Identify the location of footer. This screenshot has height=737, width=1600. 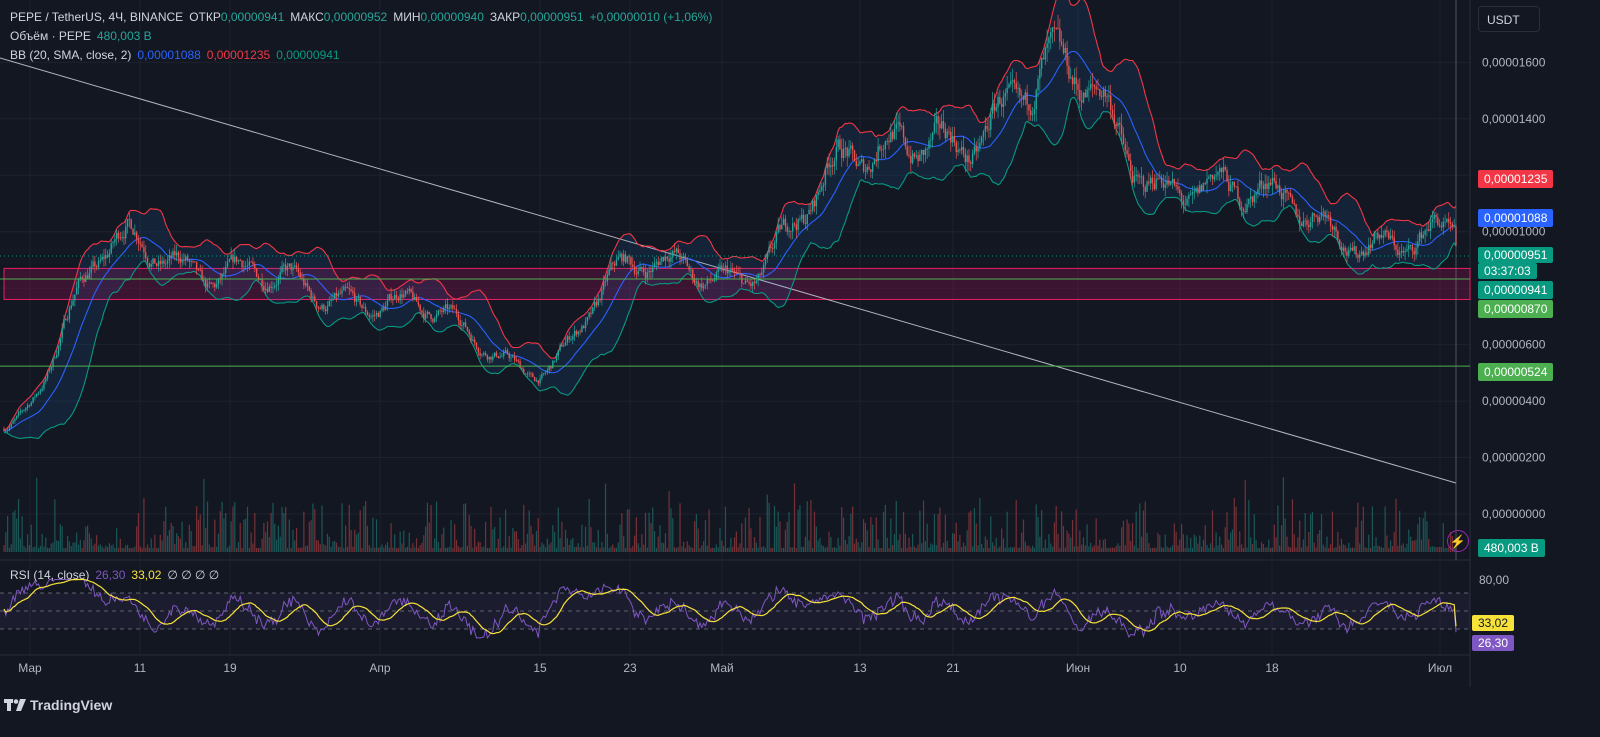
(800, 712).